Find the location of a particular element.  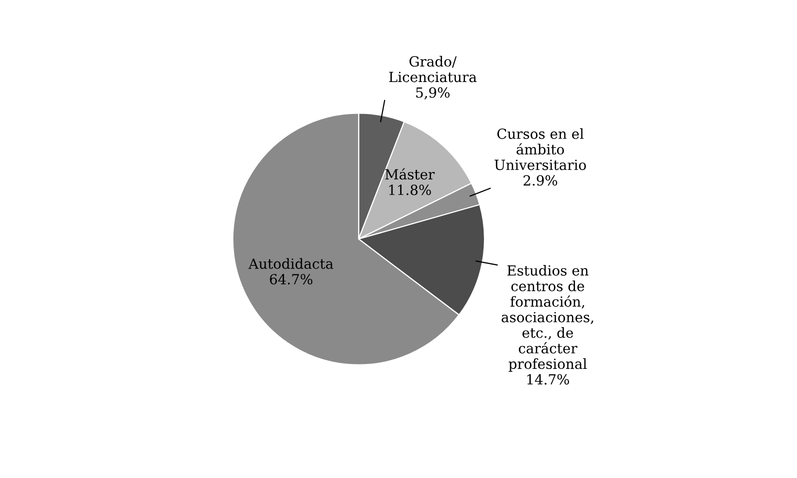

data-label: 5,9% is located at coordinates (433, 93).